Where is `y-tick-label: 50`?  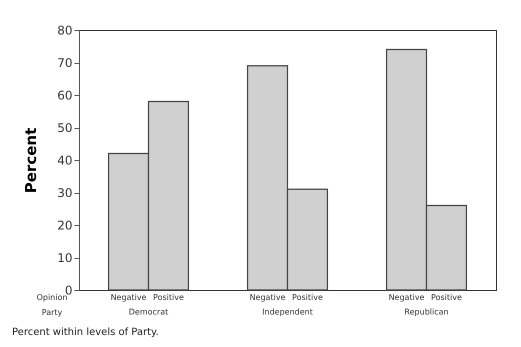
y-tick-label: 50 is located at coordinates (64, 128).